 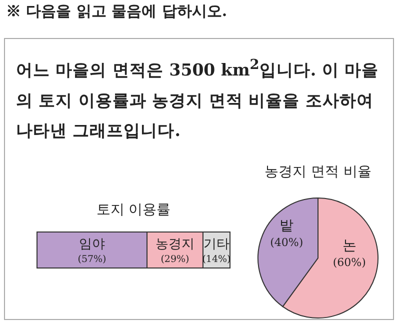 I want to click on series-label: 임야, so click(x=92, y=244).